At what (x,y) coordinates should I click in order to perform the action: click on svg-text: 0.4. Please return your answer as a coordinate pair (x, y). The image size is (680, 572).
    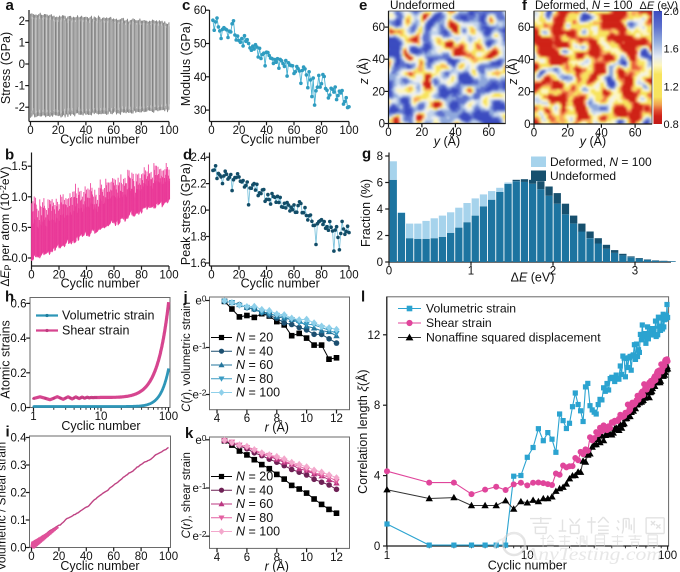
    Looking at the image, I should click on (19, 439).